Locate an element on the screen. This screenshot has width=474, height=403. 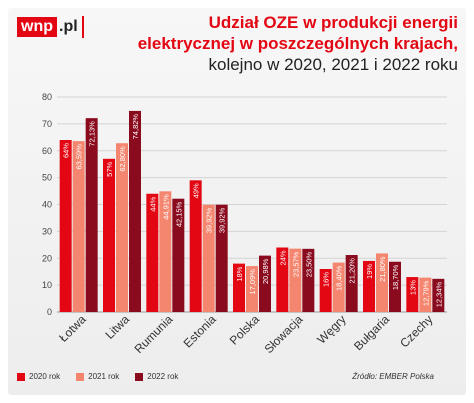
data-label: 74,82% is located at coordinates (135, 127).